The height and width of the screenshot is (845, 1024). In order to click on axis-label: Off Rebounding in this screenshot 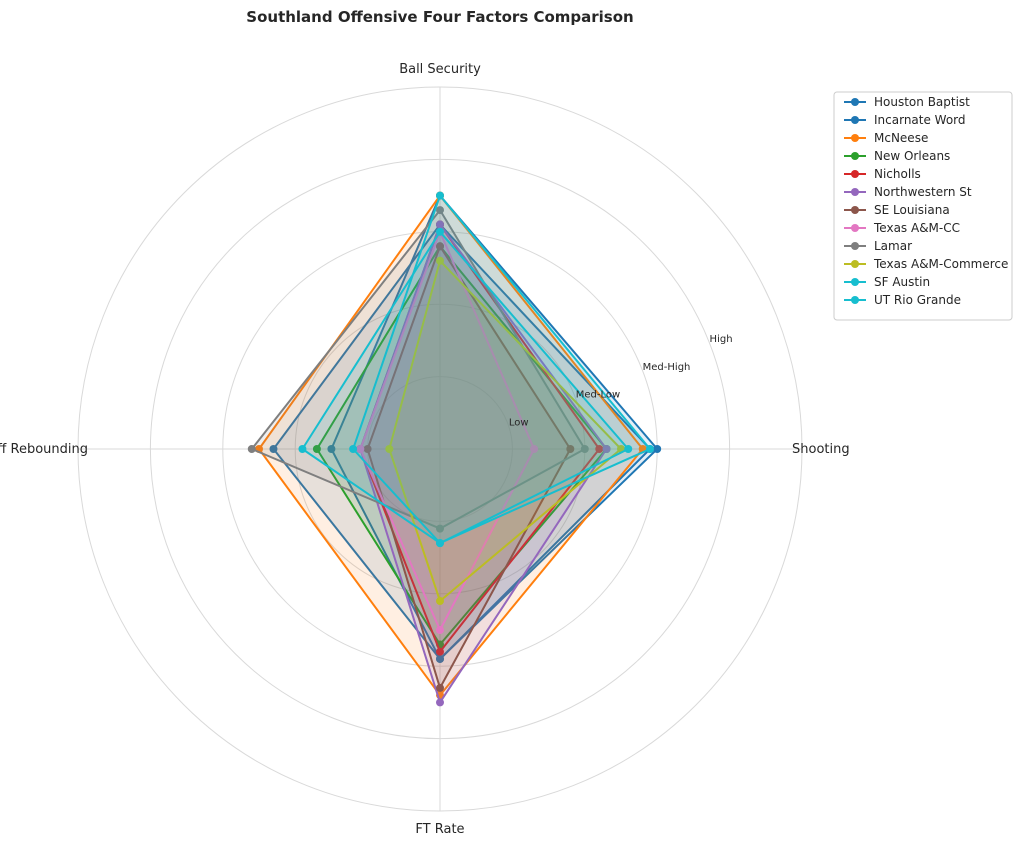, I will do `click(44, 449)`.